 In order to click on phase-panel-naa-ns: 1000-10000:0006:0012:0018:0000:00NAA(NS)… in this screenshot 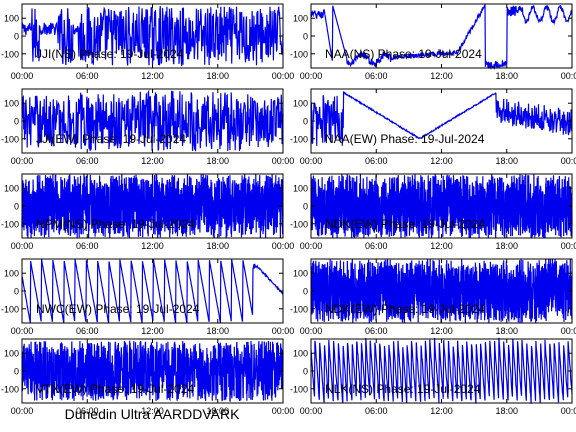, I will do `click(433, 42)`.